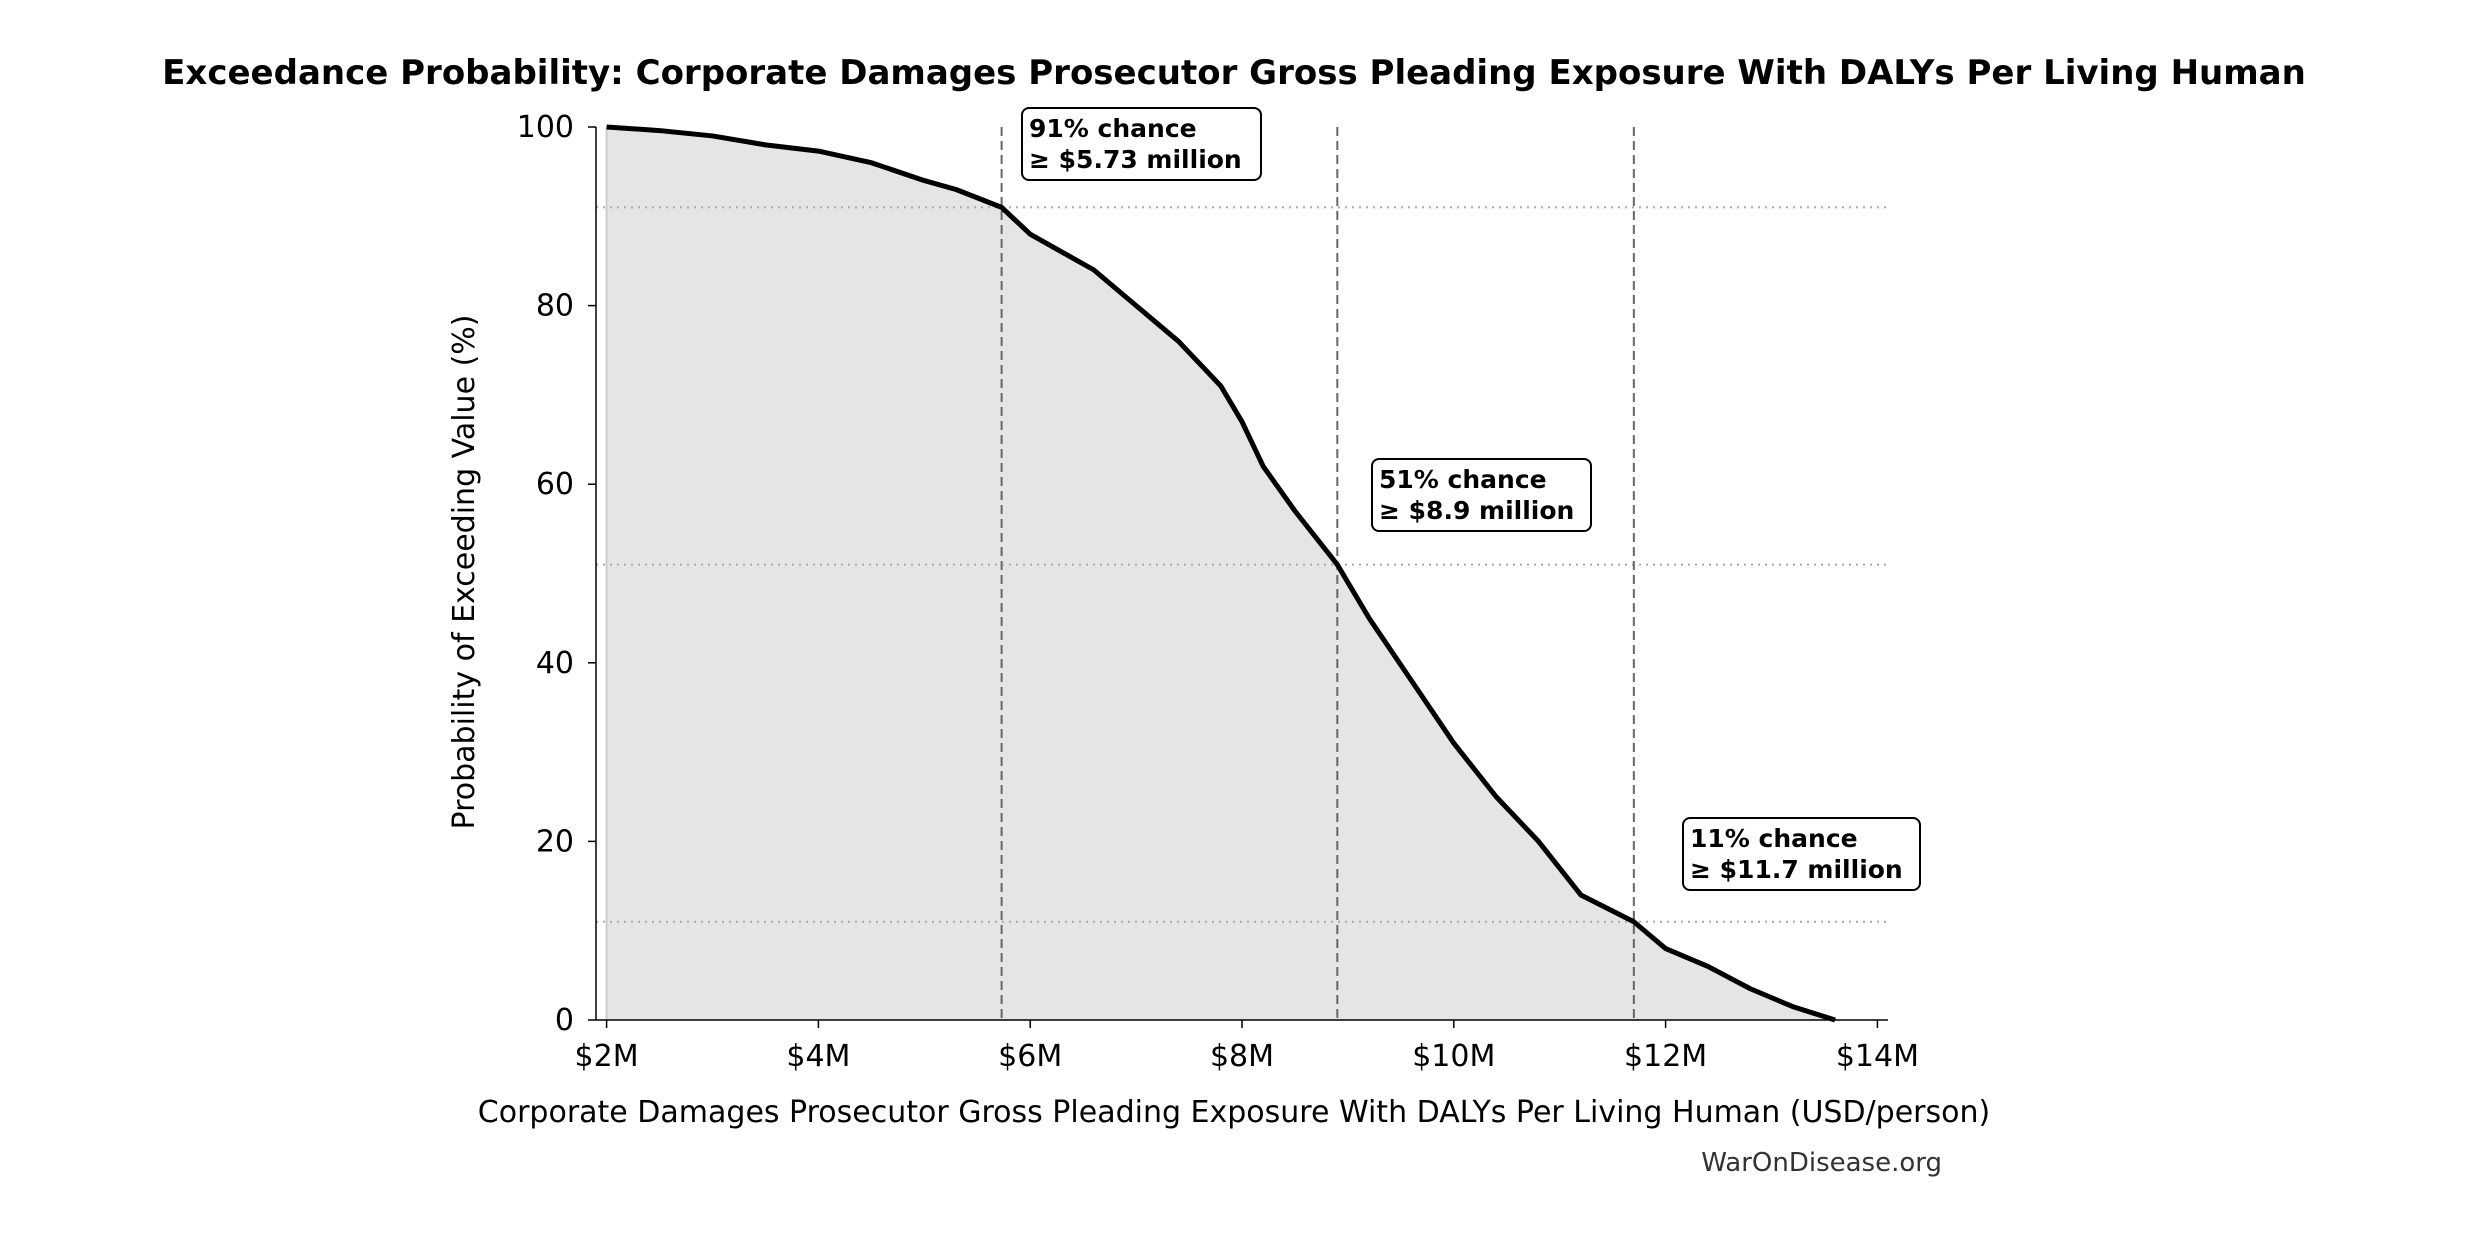 This screenshot has width=2471, height=1234. Describe the element at coordinates (1796, 869) in the screenshot. I see `annotation-line2-3: ≥ $11.7 million` at that location.